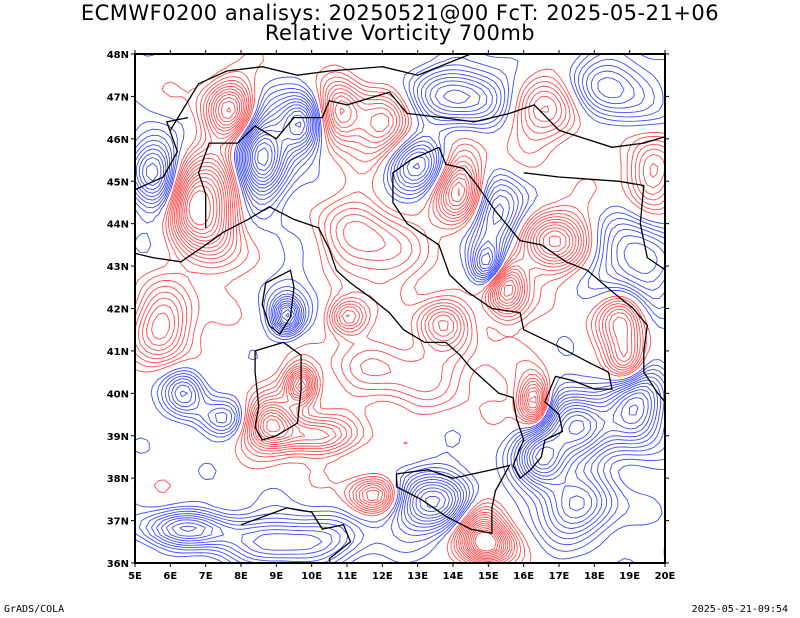 The image size is (800, 618). I want to click on negative-contour, so click(263, 157).